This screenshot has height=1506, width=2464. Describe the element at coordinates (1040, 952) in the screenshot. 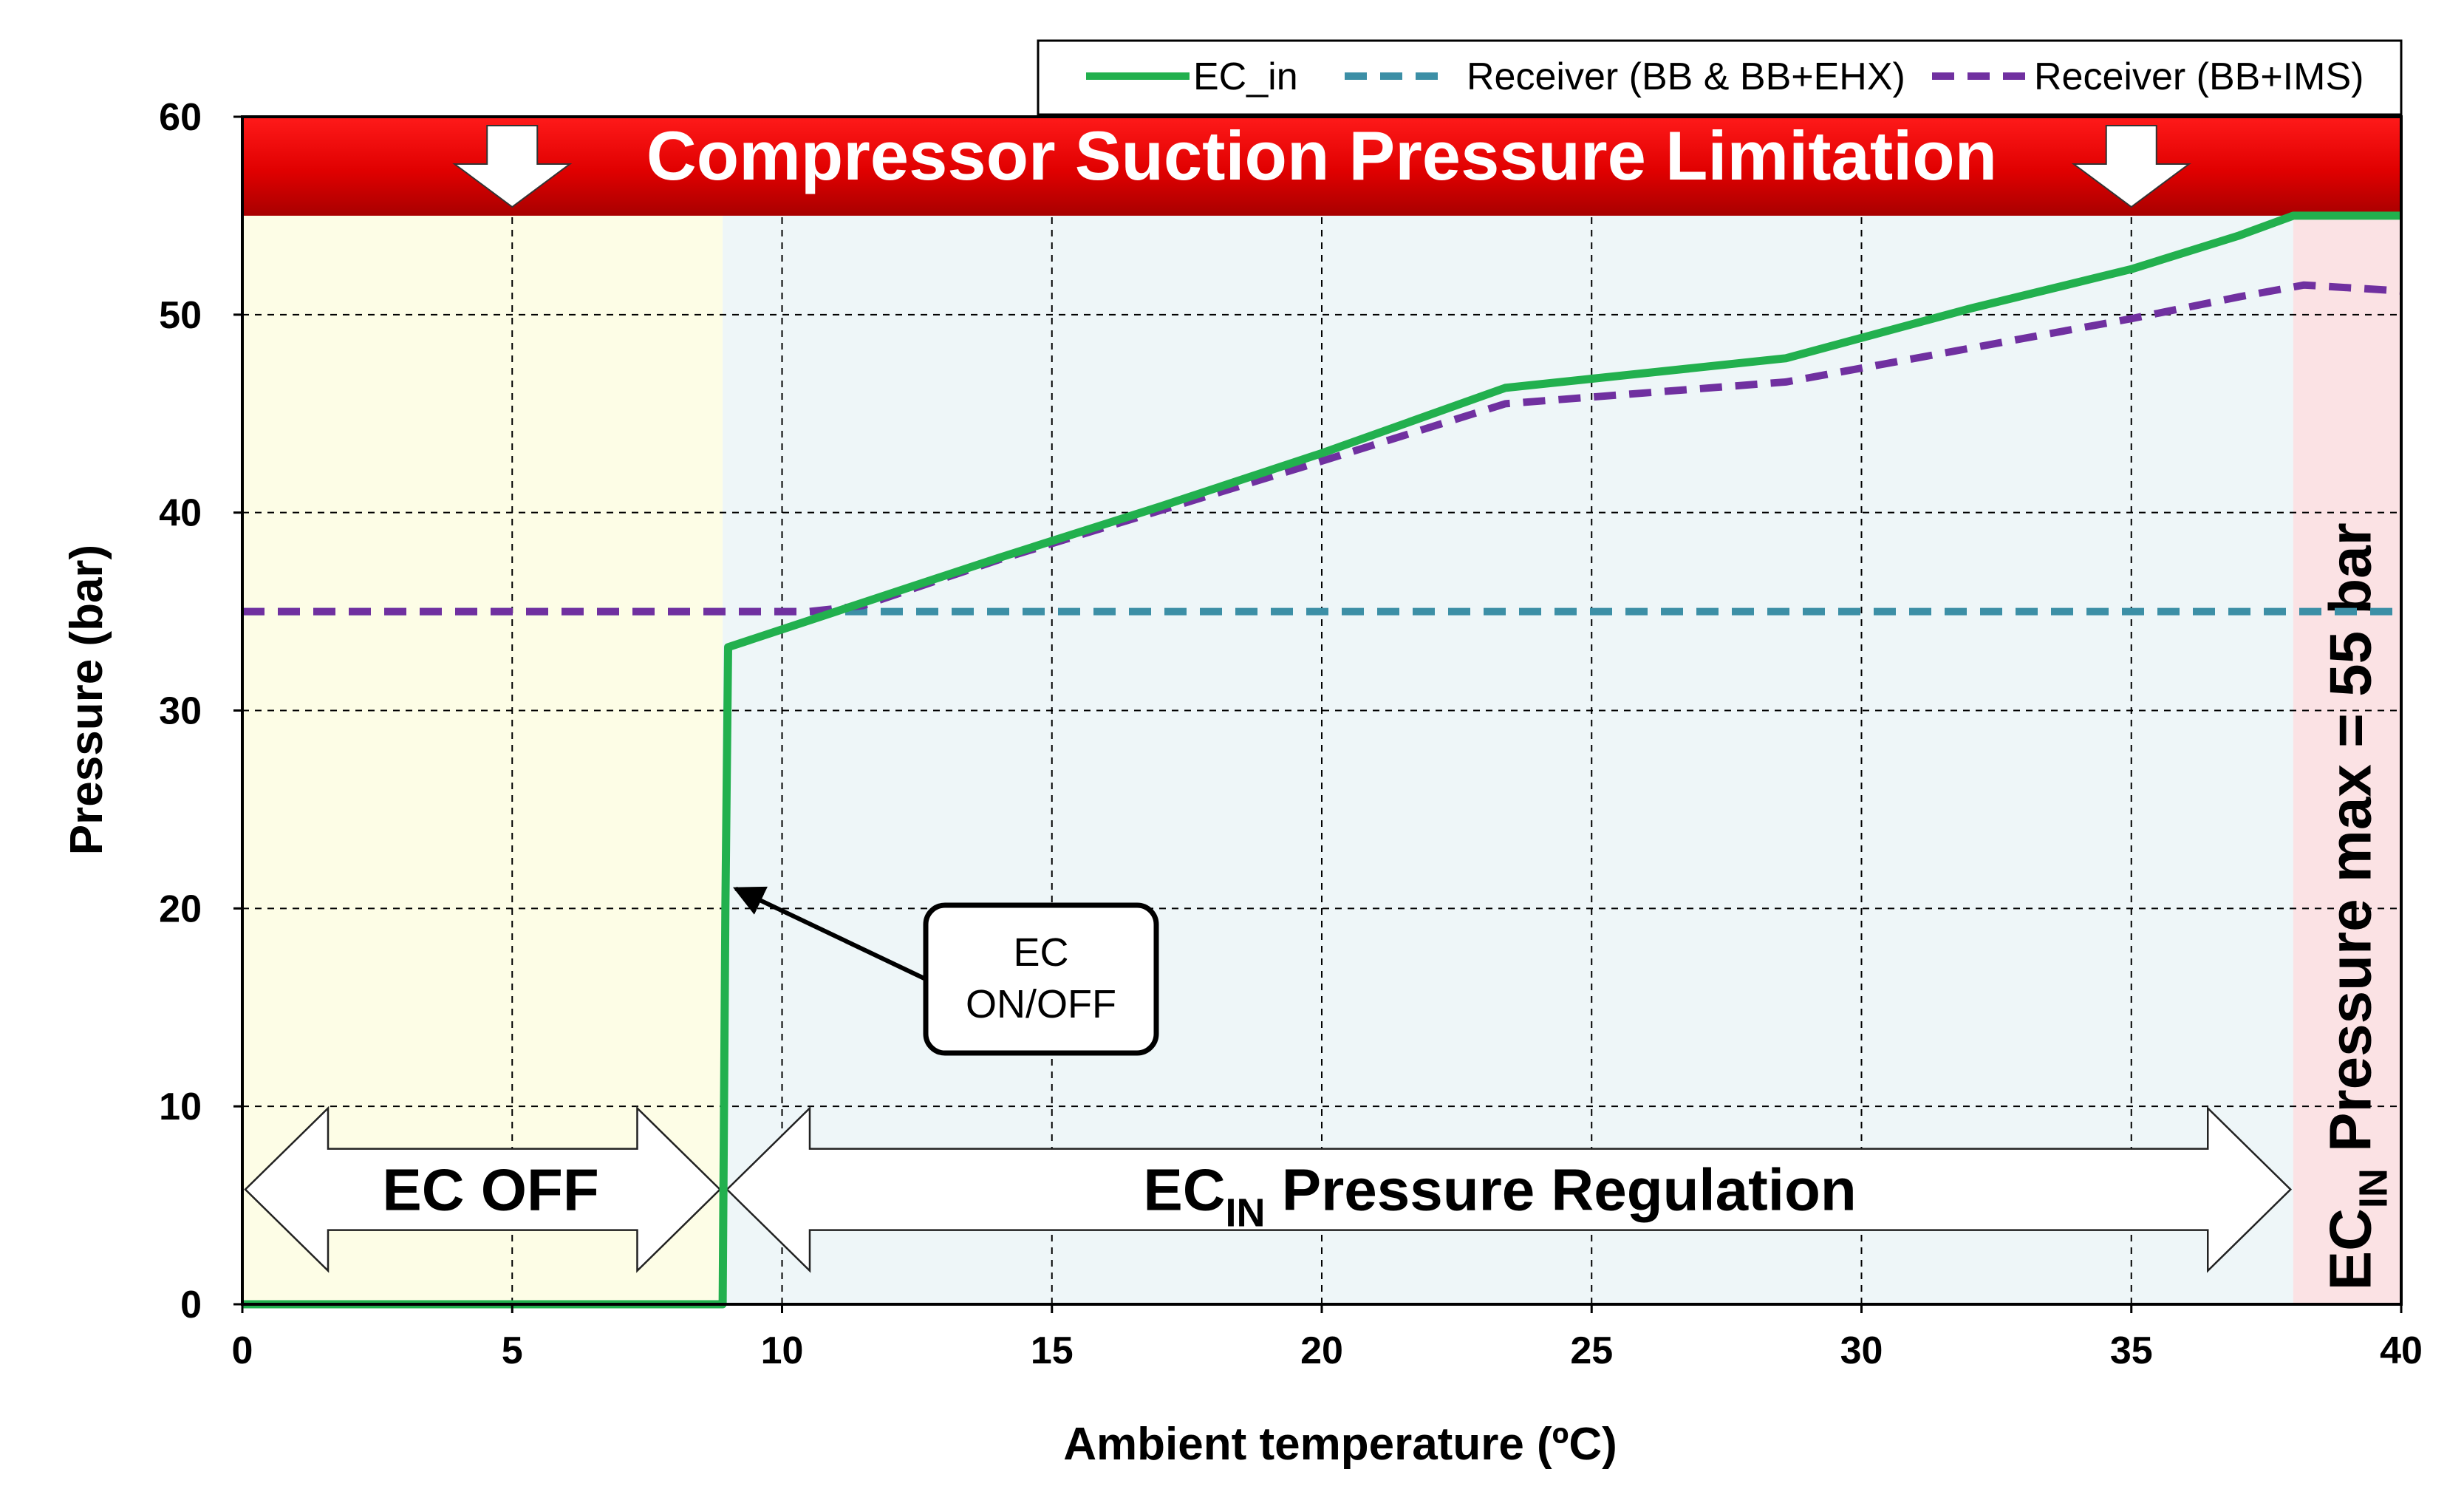

I see `callout-line-1: EC` at that location.